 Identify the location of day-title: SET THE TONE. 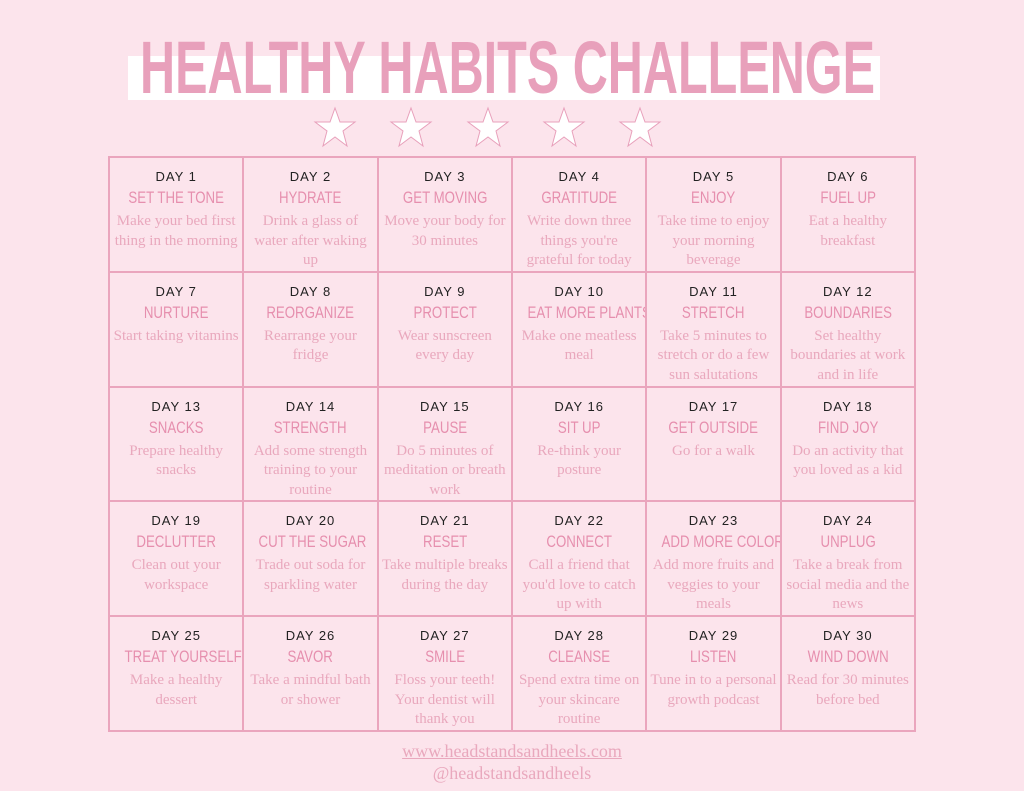
(176, 197).